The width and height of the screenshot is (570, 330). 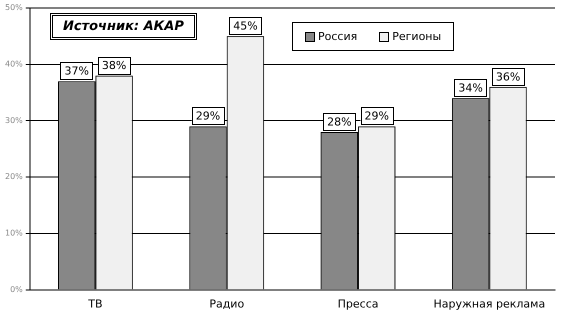 I want to click on y-tick-label: 40%, so click(x=14, y=63).